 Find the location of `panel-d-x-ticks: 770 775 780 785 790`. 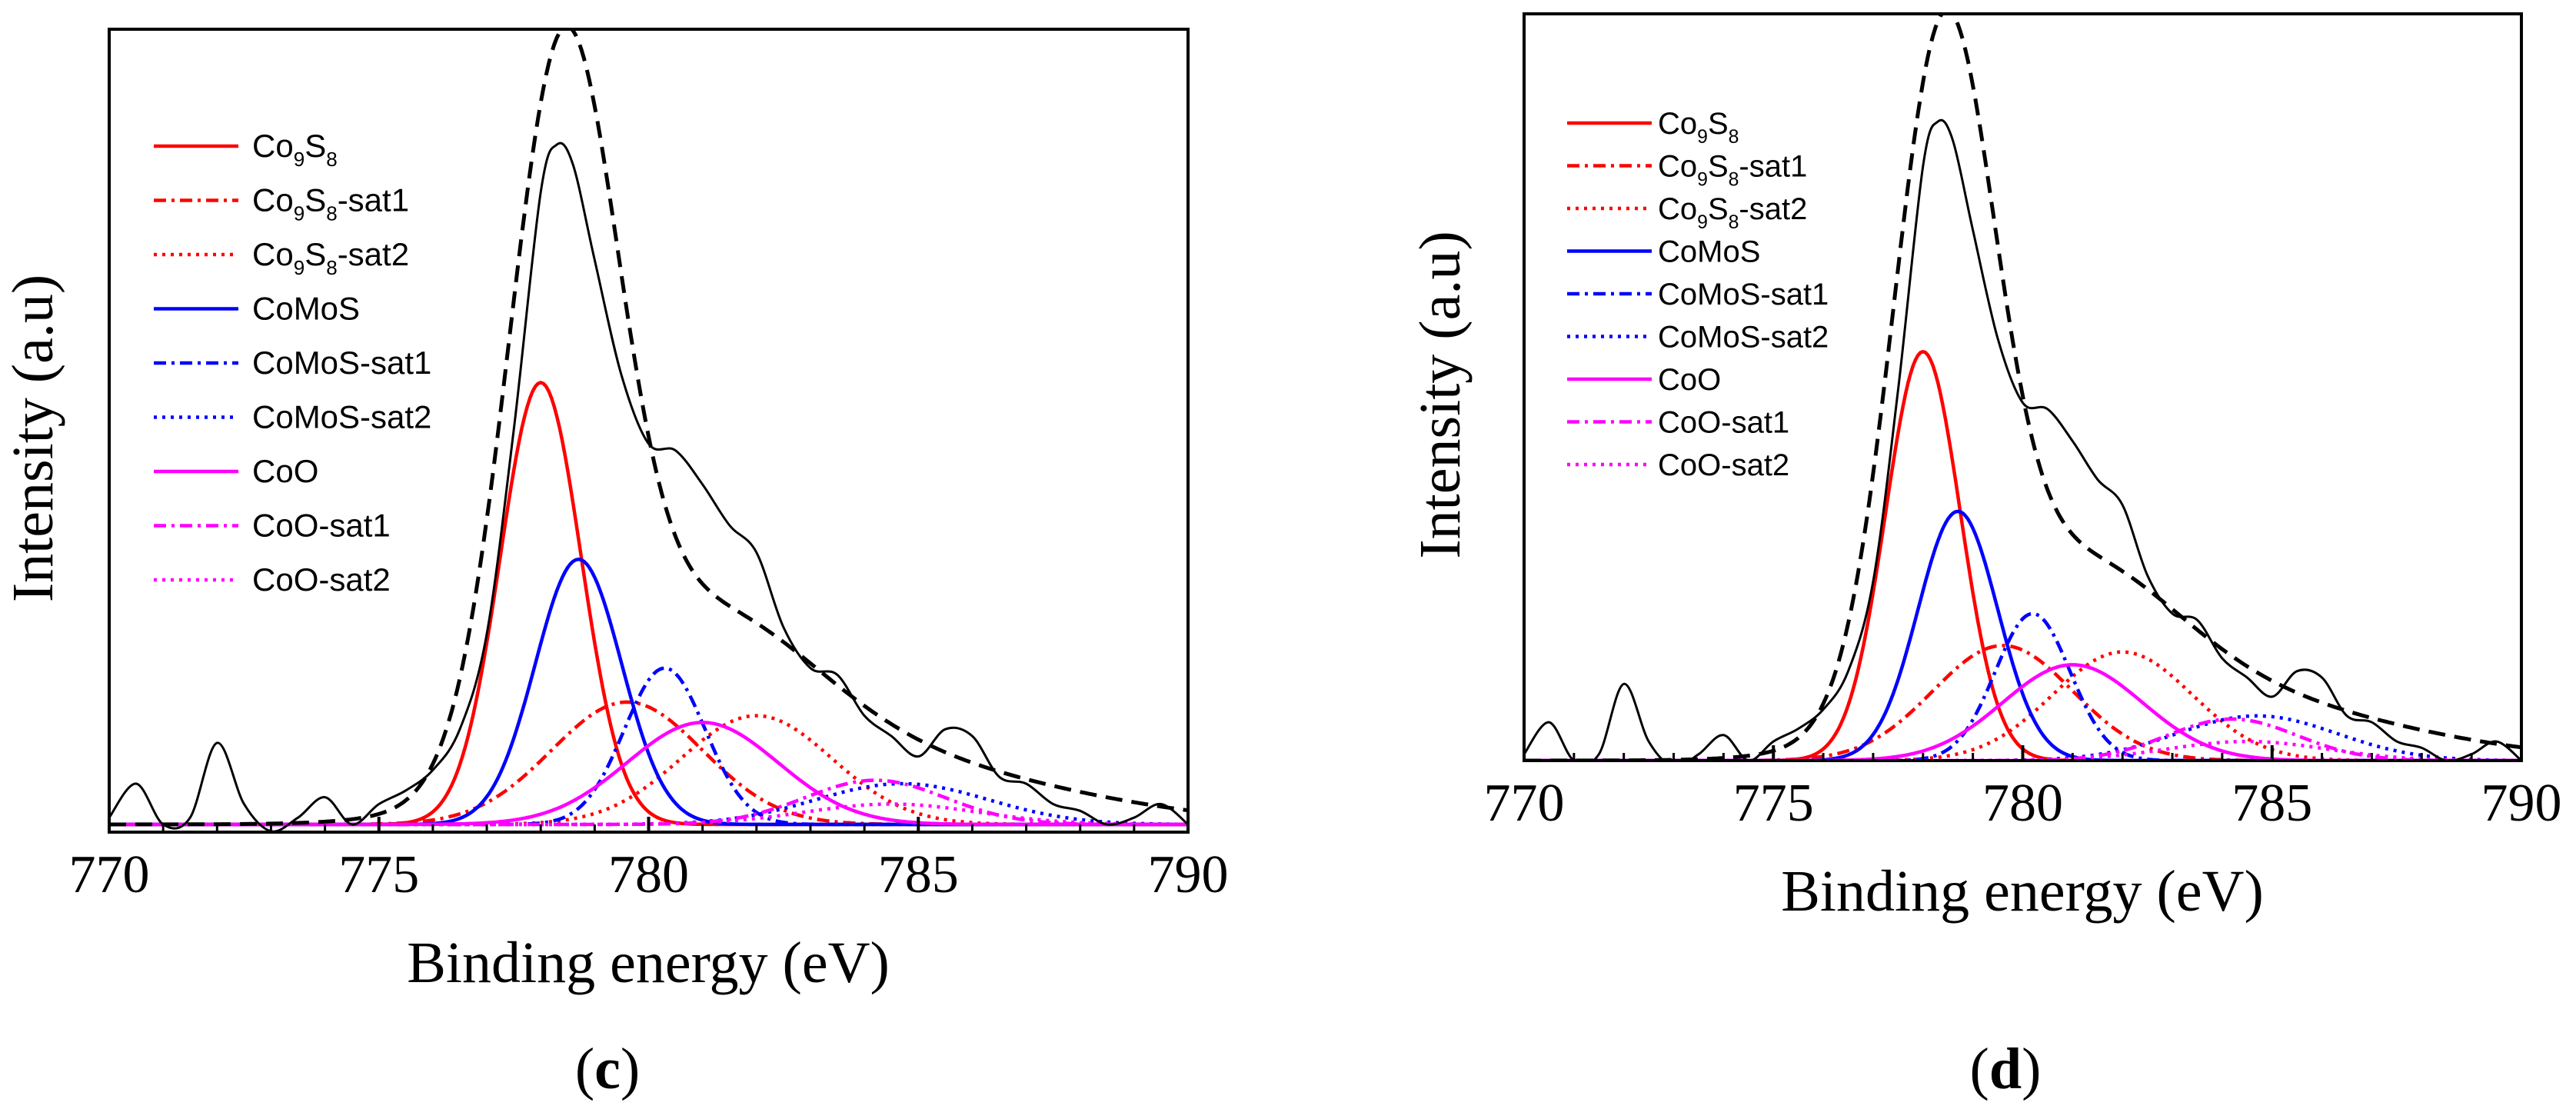

panel-d-x-ticks: 770 775 780 785 790 is located at coordinates (2023, 789).